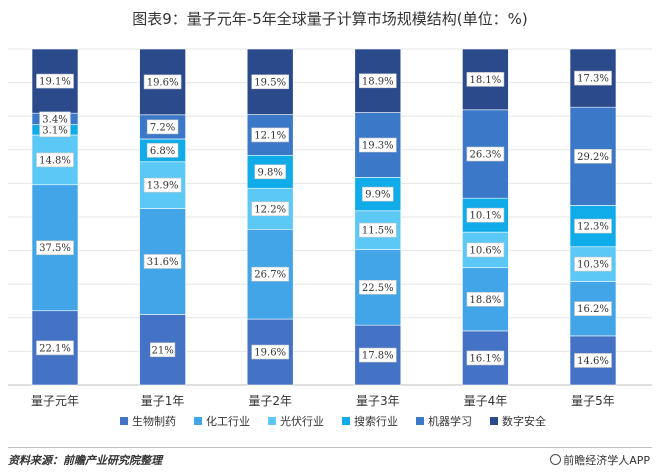 The height and width of the screenshot is (473, 660). Describe the element at coordinates (378, 401) in the screenshot. I see `x-tick-label: 量子3年` at that location.